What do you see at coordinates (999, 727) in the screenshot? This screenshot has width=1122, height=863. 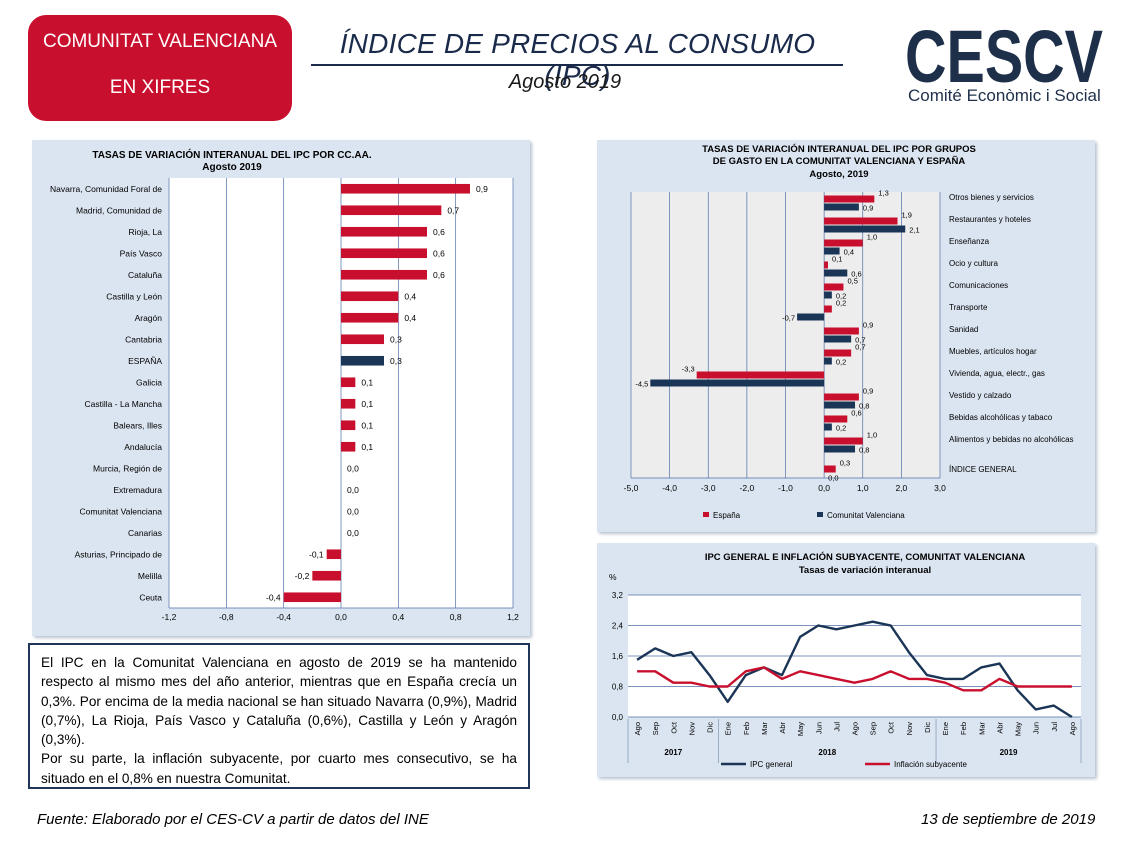 I see `chart3-x-tick-label: Abr` at bounding box center [999, 727].